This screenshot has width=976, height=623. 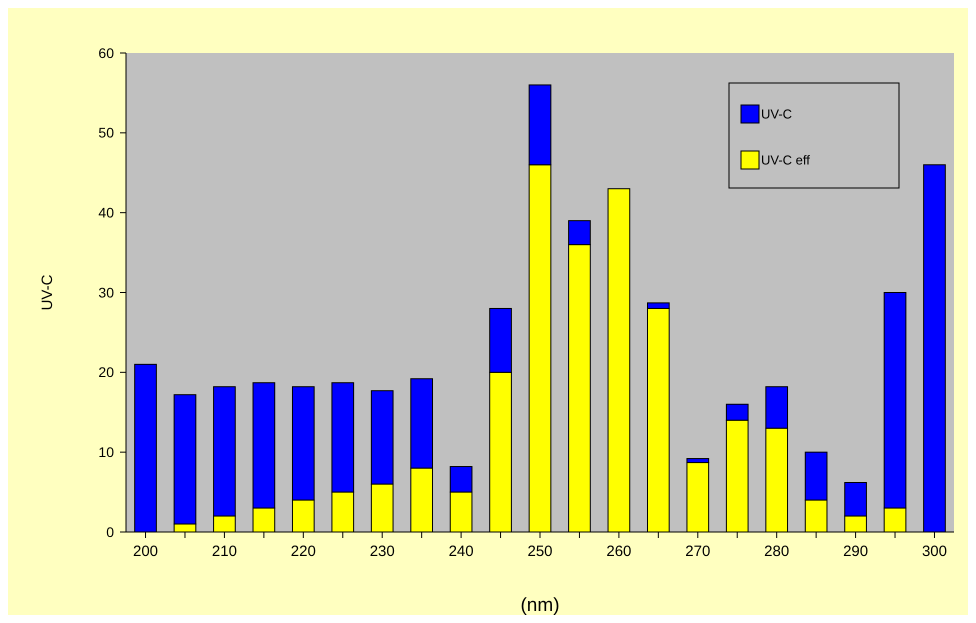 What do you see at coordinates (785, 160) in the screenshot?
I see `legend-label: UV-C eff` at bounding box center [785, 160].